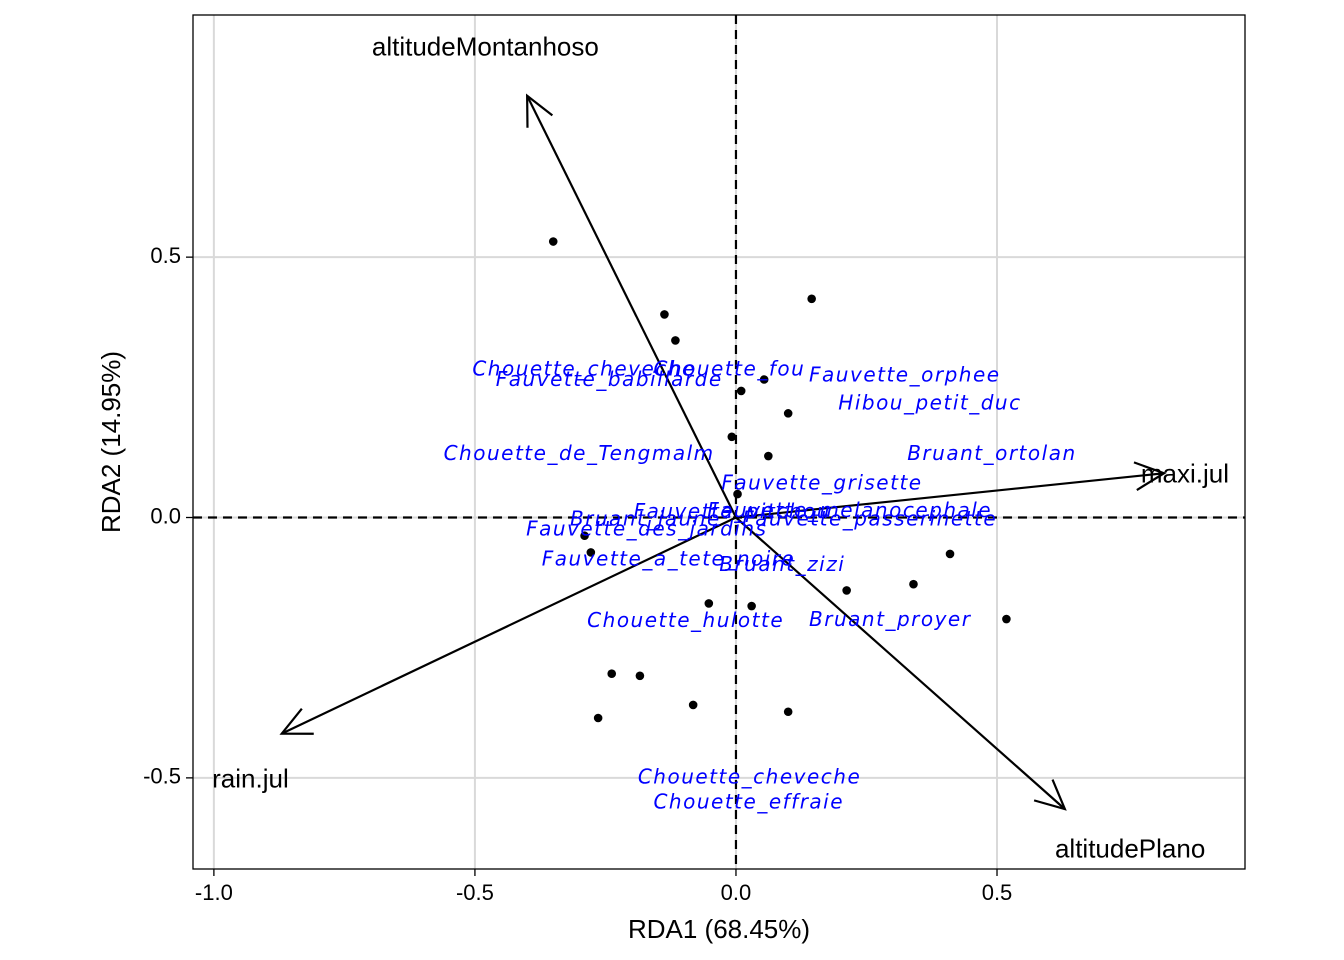  What do you see at coordinates (645, 519) in the screenshot?
I see `species-label: Bruant_jaune` at bounding box center [645, 519].